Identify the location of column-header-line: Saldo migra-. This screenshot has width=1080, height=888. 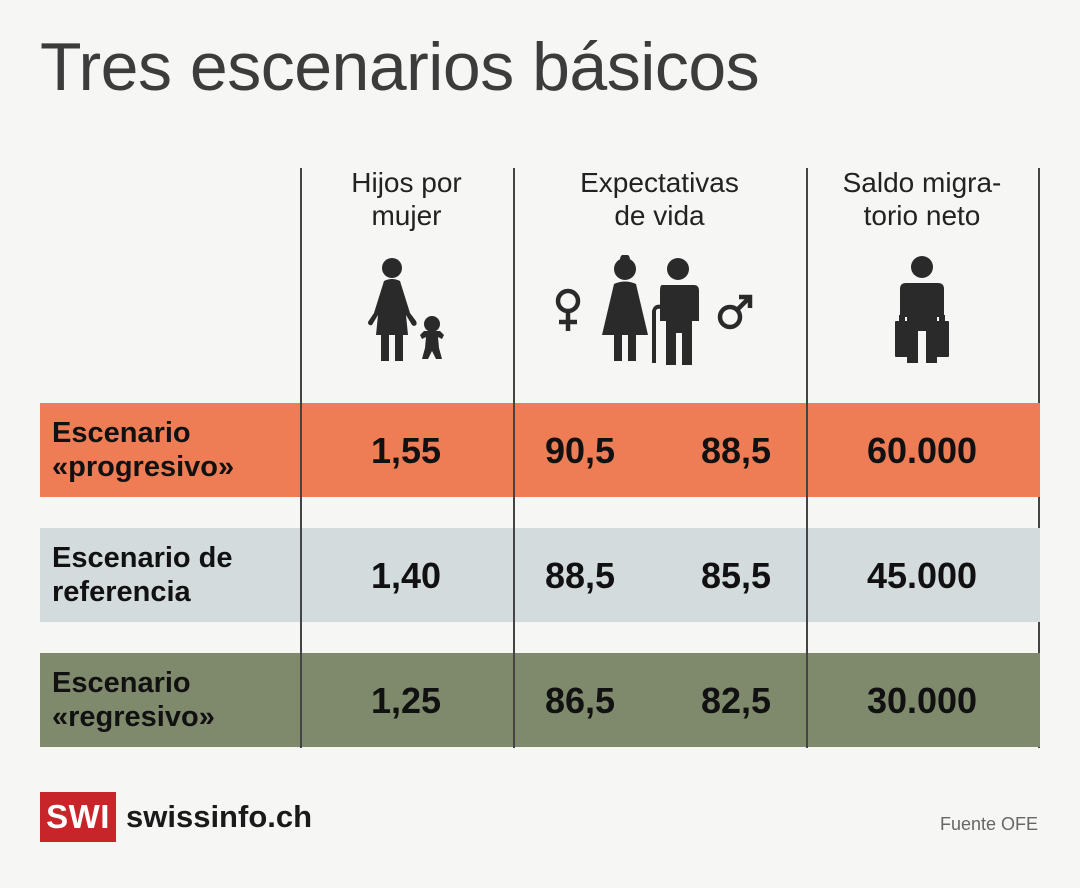
(922, 182).